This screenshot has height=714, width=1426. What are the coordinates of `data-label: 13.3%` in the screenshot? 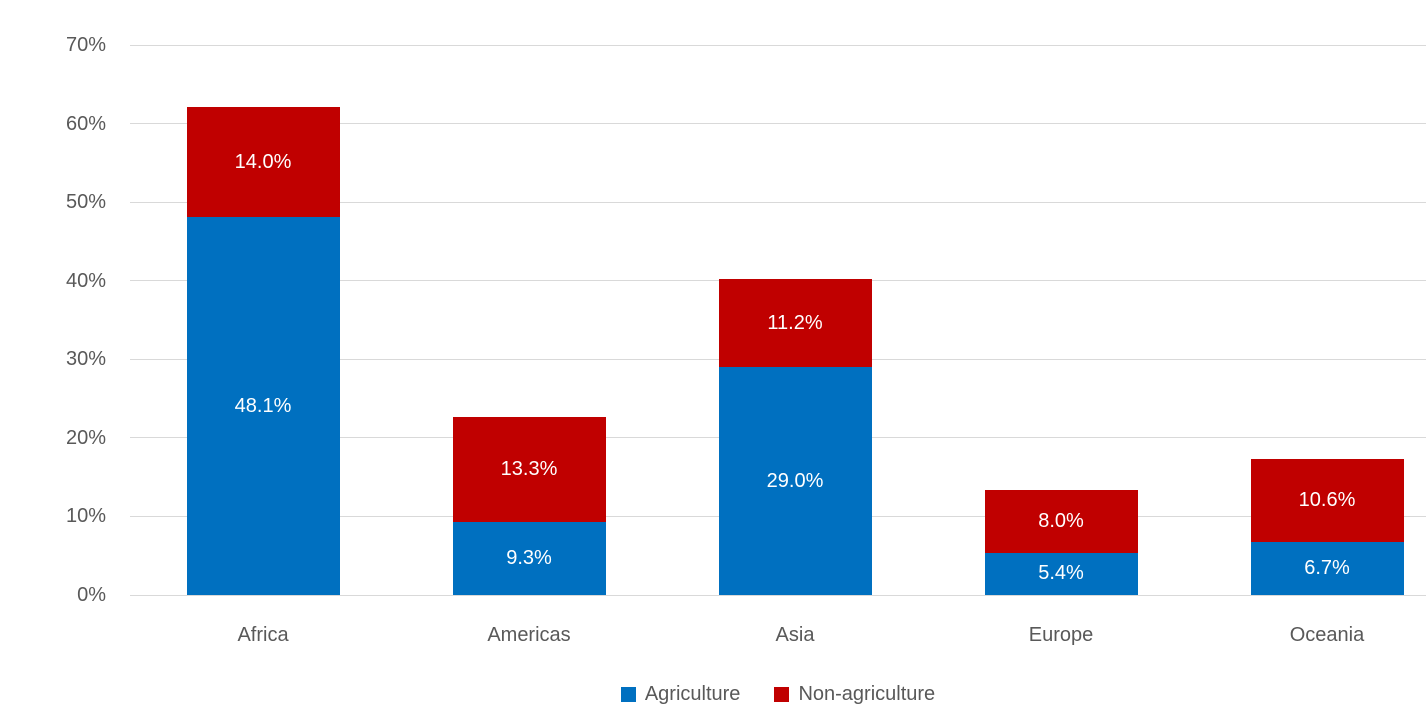 It's located at (529, 469).